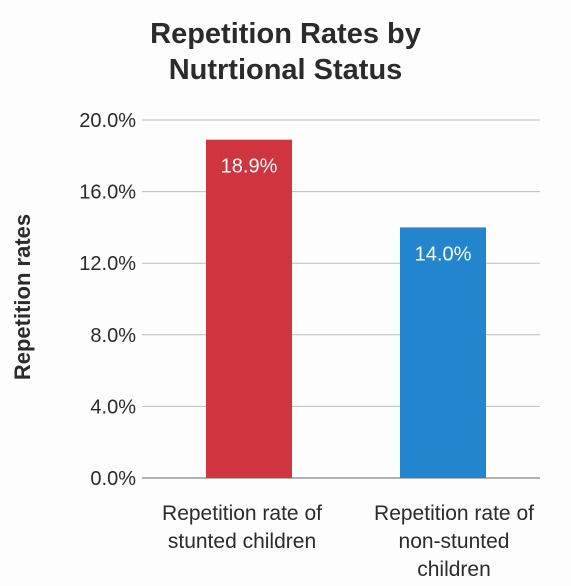  Describe the element at coordinates (249, 167) in the screenshot. I see `data-label: 18.9%` at that location.